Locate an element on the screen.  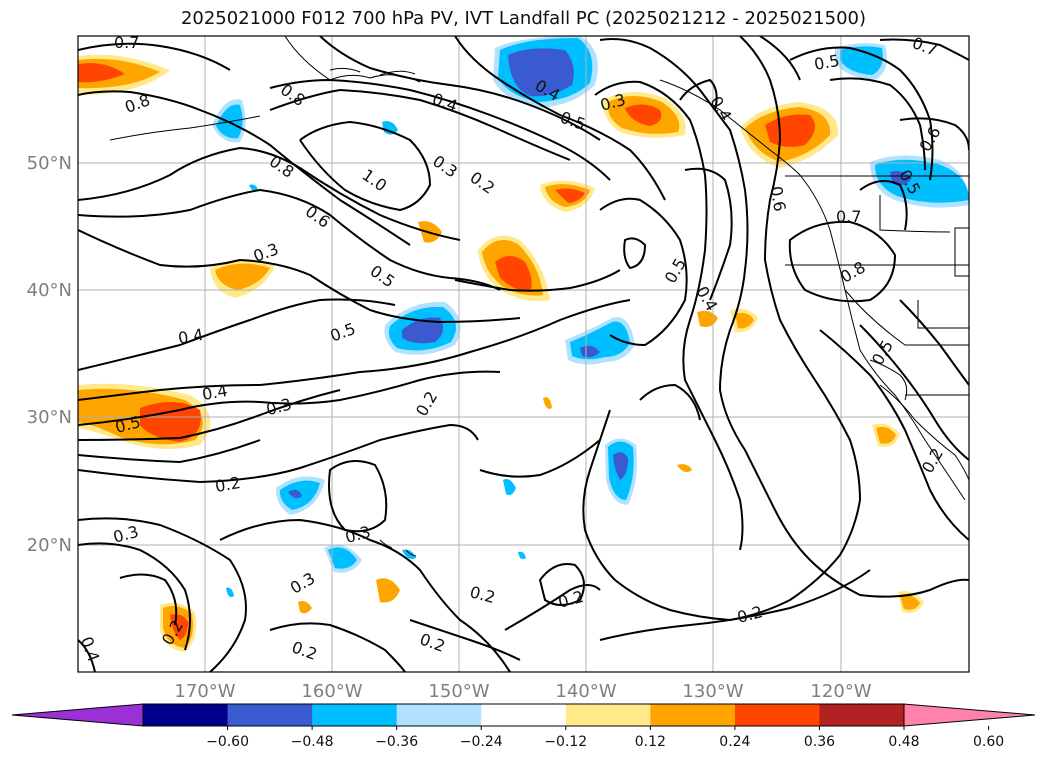
colorbar-tick-label: 0.36 is located at coordinates (819, 742).